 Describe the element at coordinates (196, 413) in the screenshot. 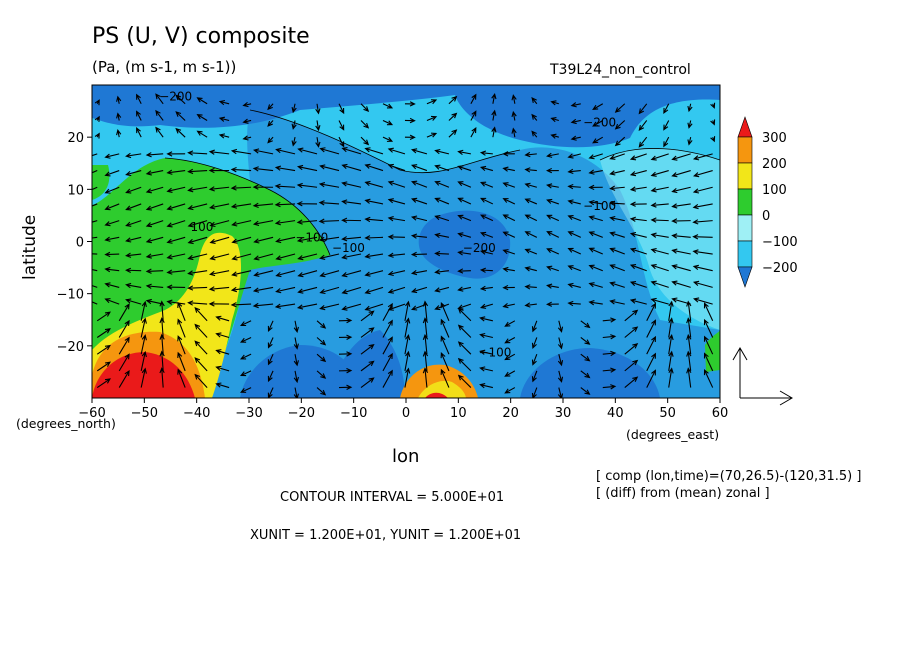

I see `x-tick-label: −40` at that location.